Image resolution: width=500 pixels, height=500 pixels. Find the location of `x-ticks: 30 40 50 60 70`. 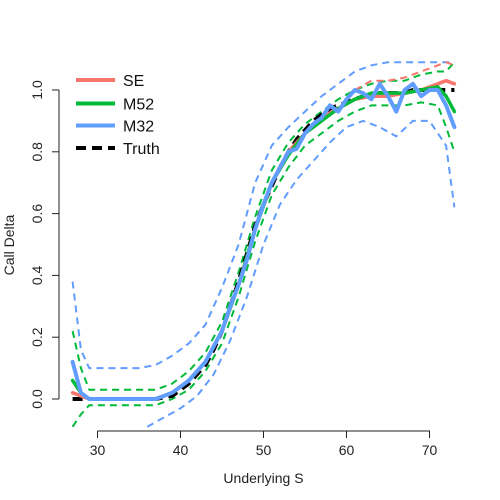

x-ticks: 30 40 50 60 70 is located at coordinates (264, 444).